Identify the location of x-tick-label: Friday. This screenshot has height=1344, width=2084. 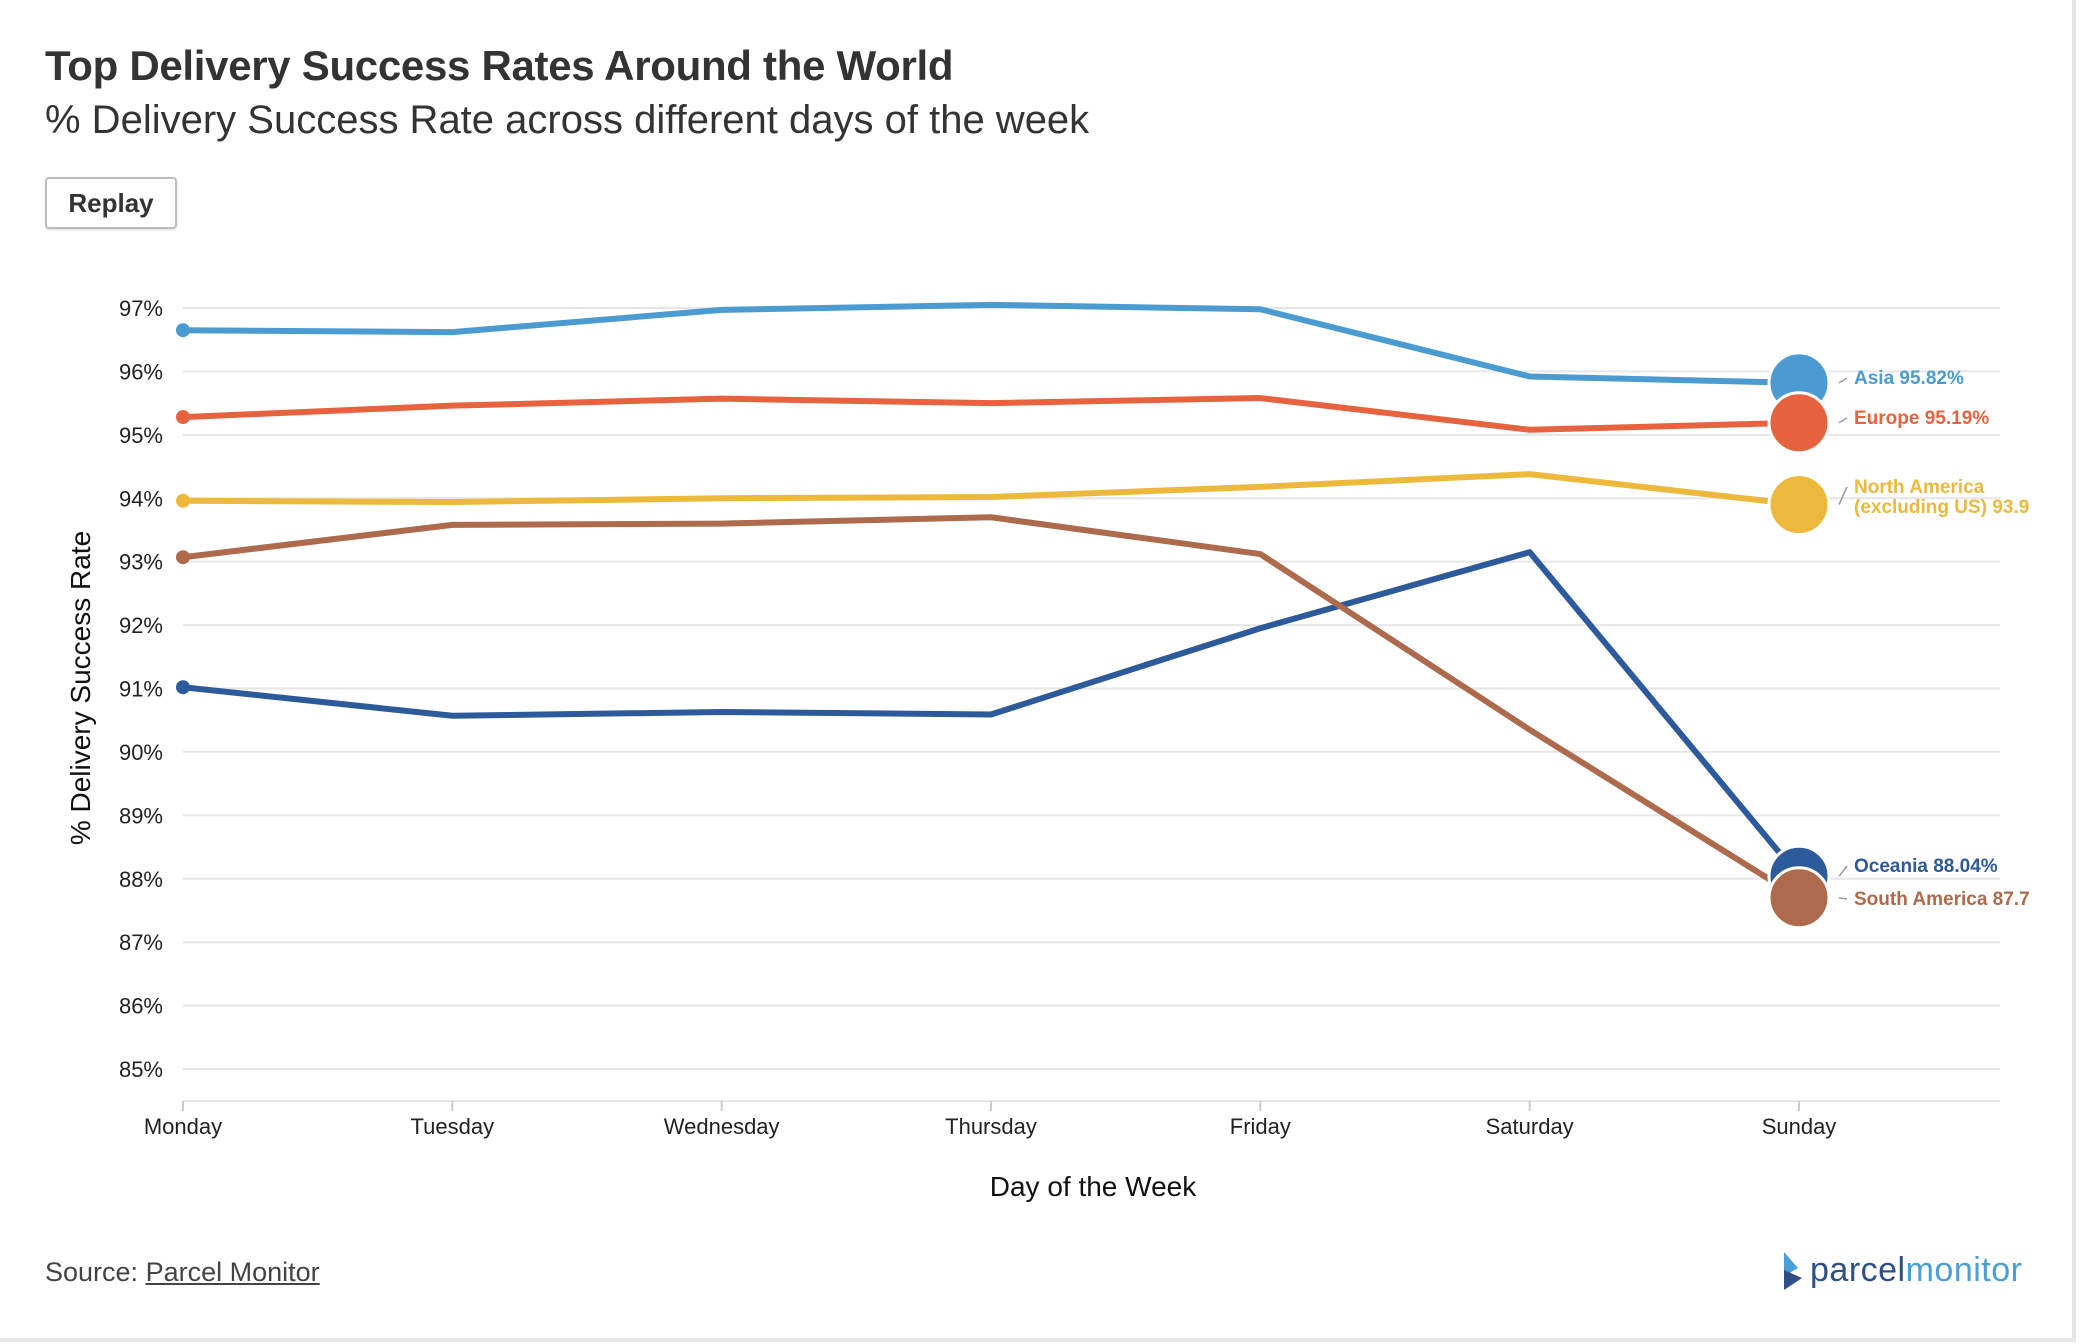
(1260, 1126).